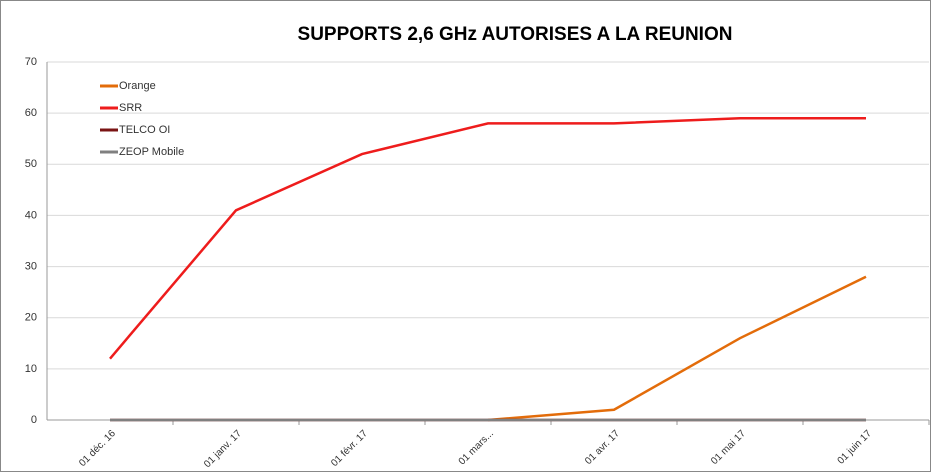 Image resolution: width=931 pixels, height=472 pixels. What do you see at coordinates (677, 348) in the screenshot?
I see `series-line` at bounding box center [677, 348].